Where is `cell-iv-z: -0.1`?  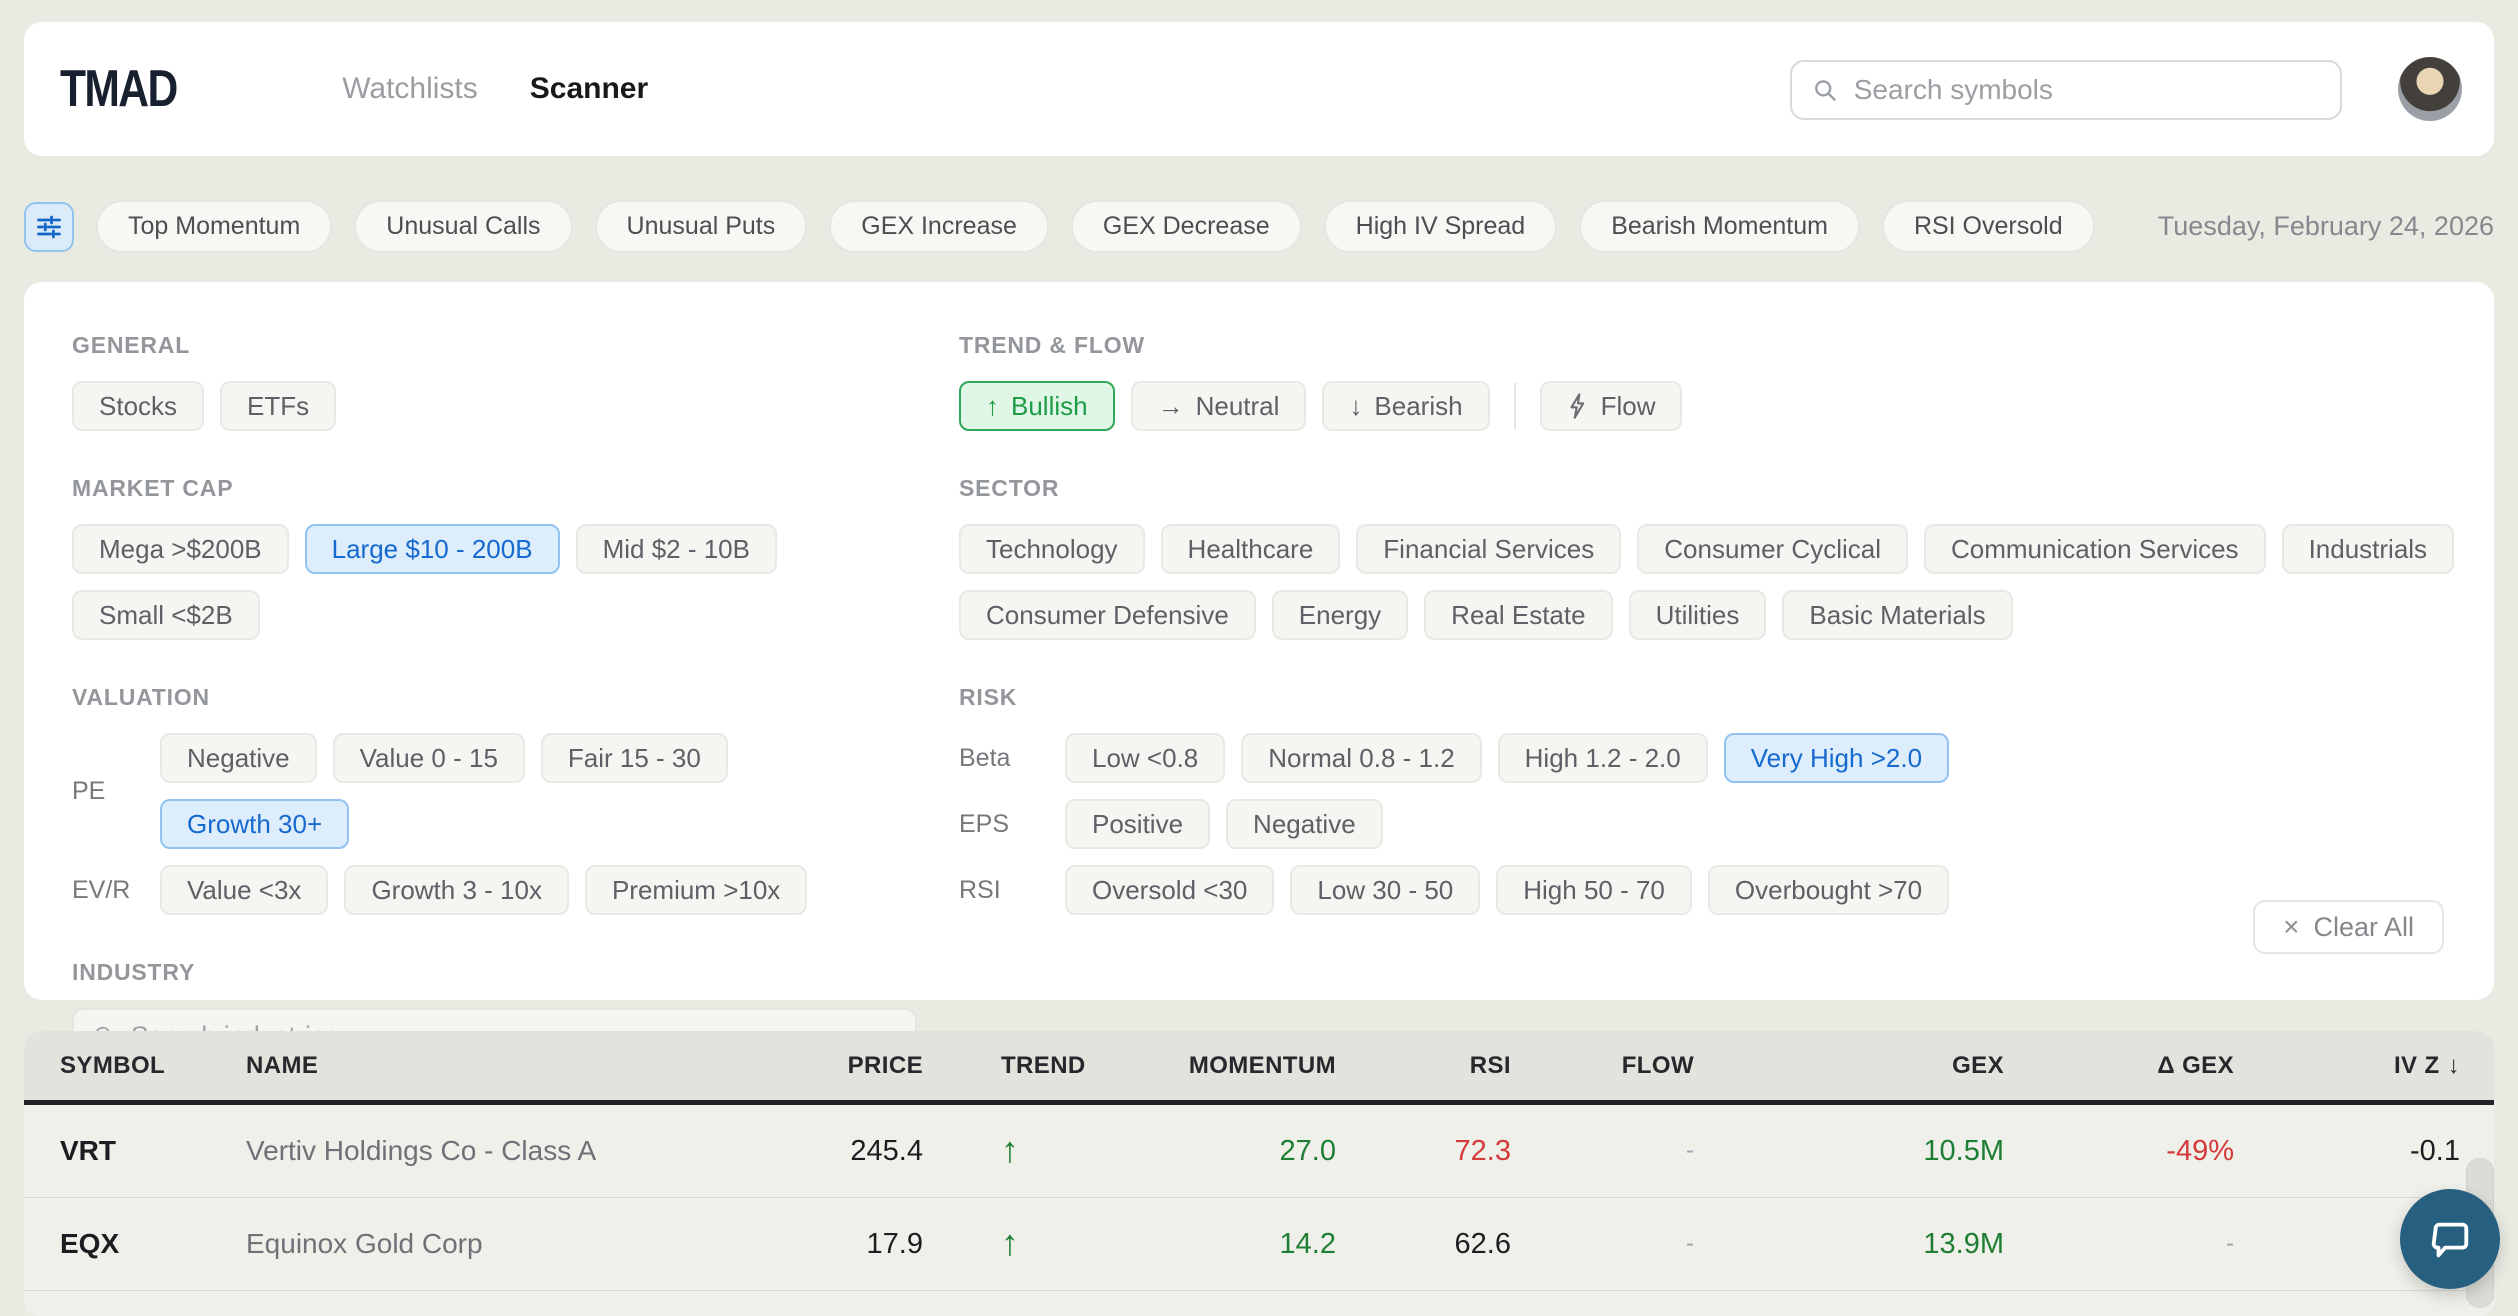
cell-iv-z: -0.1 is located at coordinates (2435, 1150).